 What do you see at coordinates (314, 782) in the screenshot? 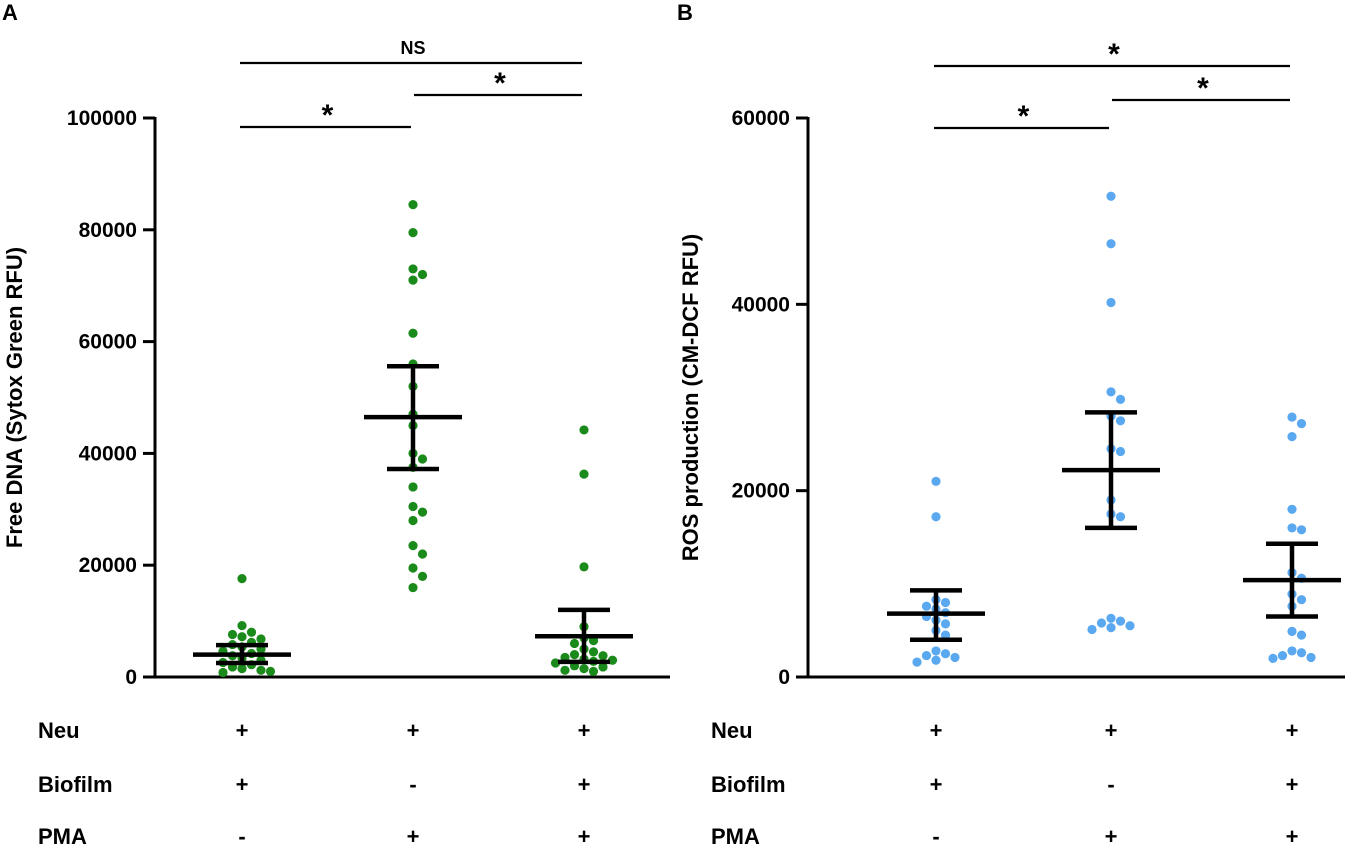
I see `panel-a-condition-table: Neu + + + Biofilm + - + PMA - + +` at bounding box center [314, 782].